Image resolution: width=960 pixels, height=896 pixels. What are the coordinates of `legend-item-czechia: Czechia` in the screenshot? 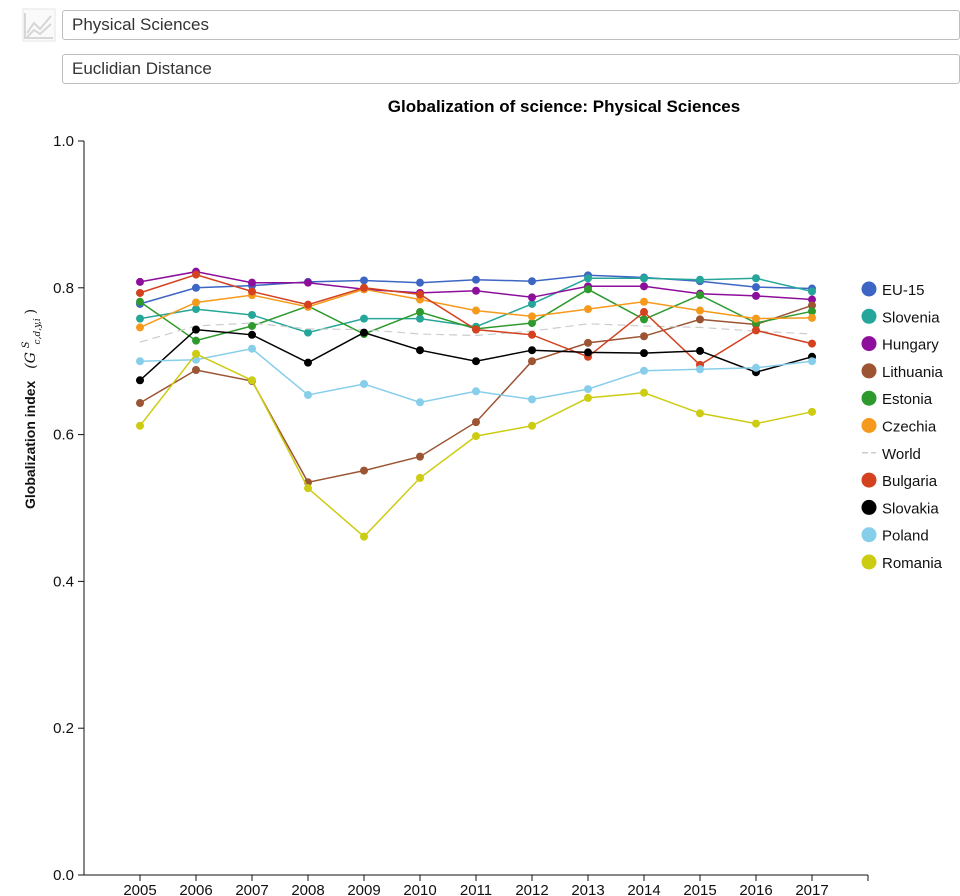 It's located at (899, 427).